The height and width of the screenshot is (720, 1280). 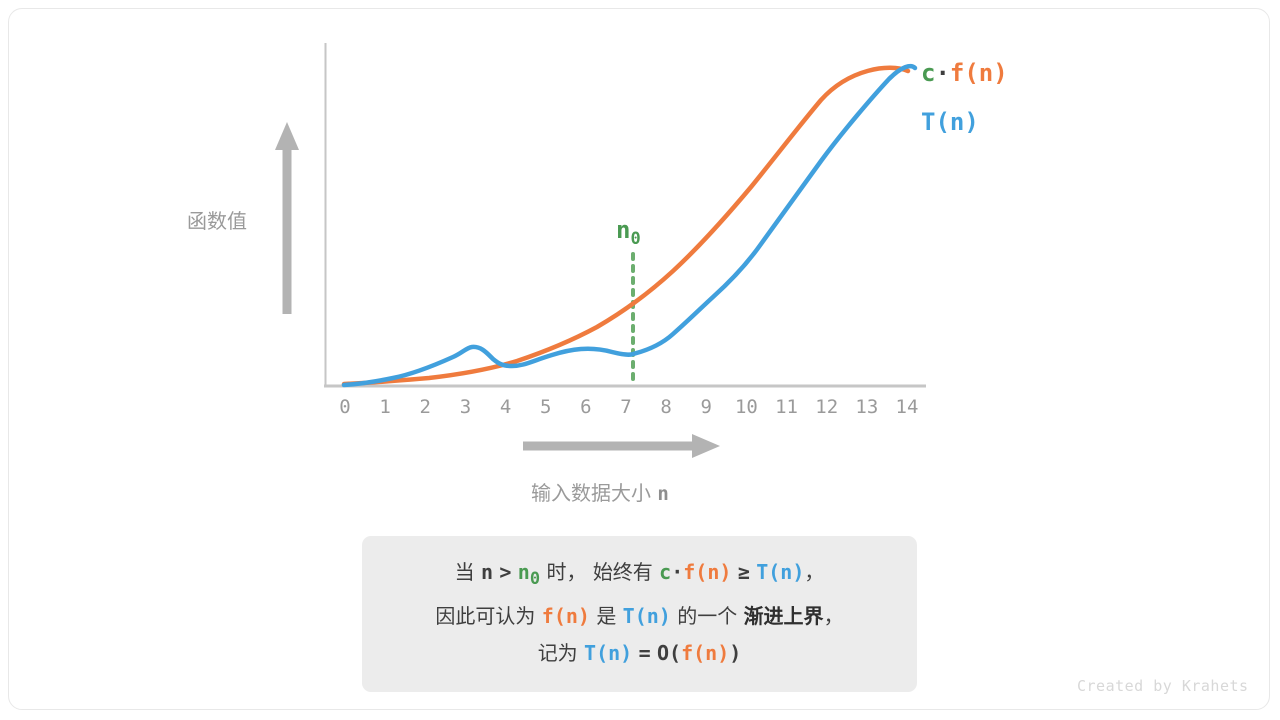 What do you see at coordinates (586, 407) in the screenshot?
I see `x-tick-6: 6` at bounding box center [586, 407].